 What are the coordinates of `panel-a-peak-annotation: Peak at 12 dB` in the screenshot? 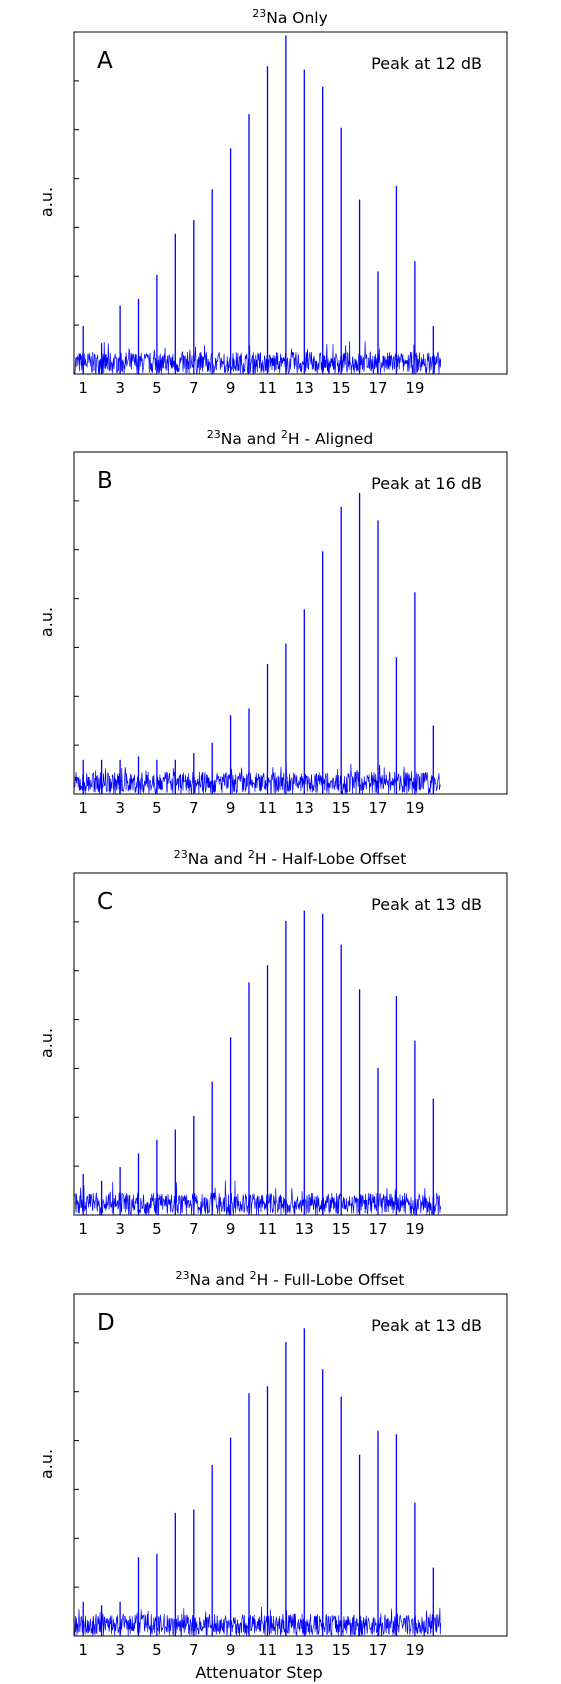 It's located at (426, 63).